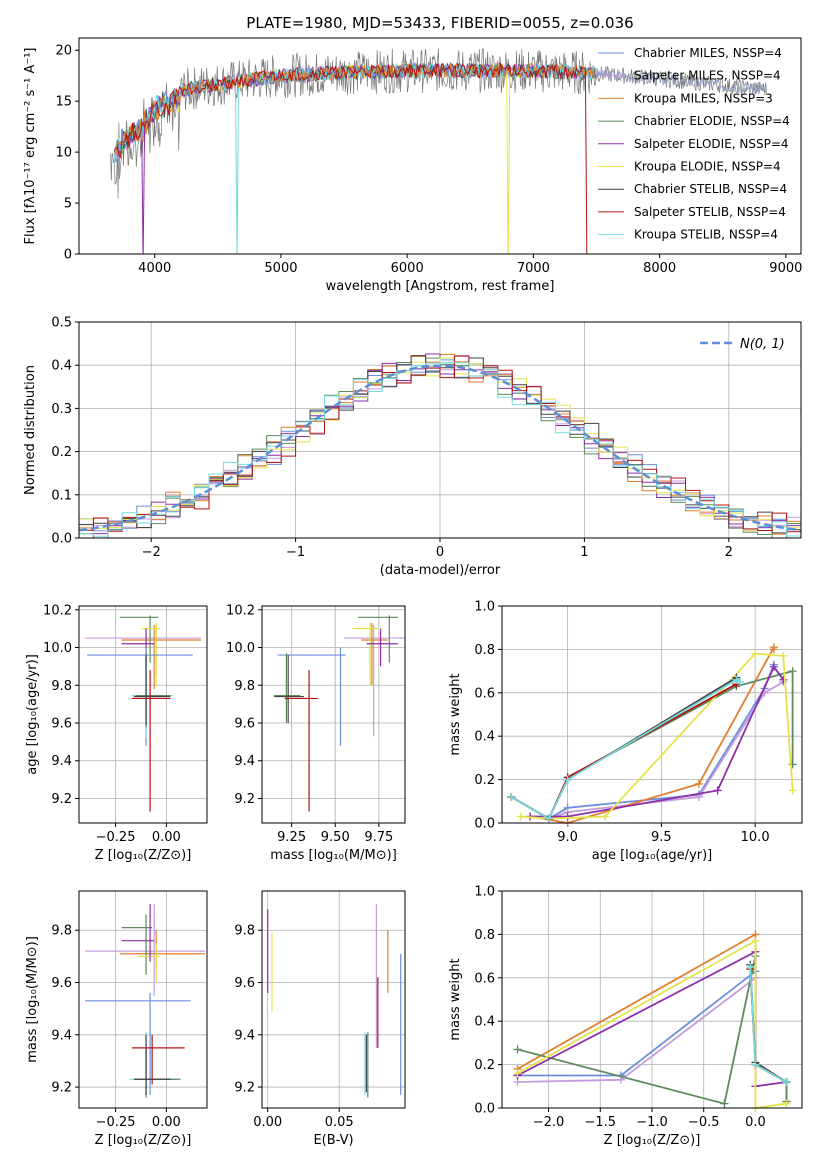 The height and width of the screenshot is (1170, 819). I want to click on y-tick-label: 0.8, so click(484, 935).